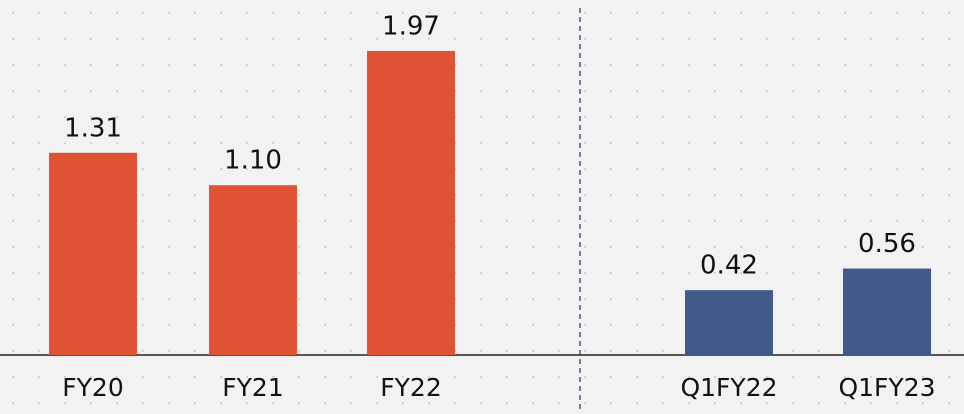 Image resolution: width=964 pixels, height=414 pixels. What do you see at coordinates (728, 387) in the screenshot?
I see `x-tick-label: Q1FY22` at bounding box center [728, 387].